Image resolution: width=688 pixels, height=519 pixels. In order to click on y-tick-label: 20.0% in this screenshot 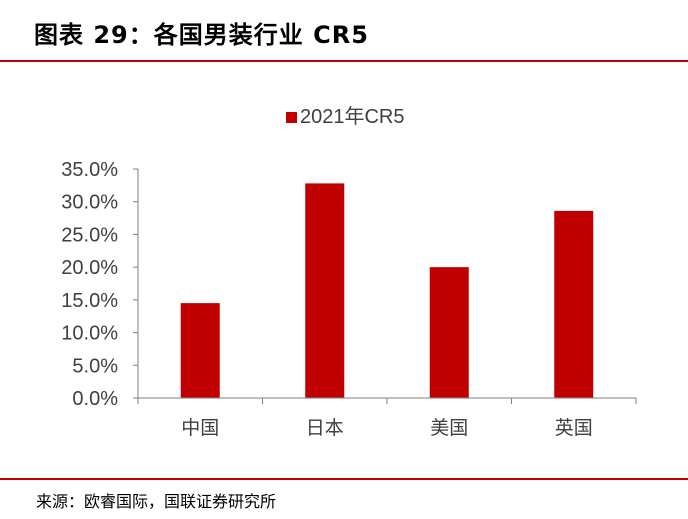, I will do `click(89, 268)`.